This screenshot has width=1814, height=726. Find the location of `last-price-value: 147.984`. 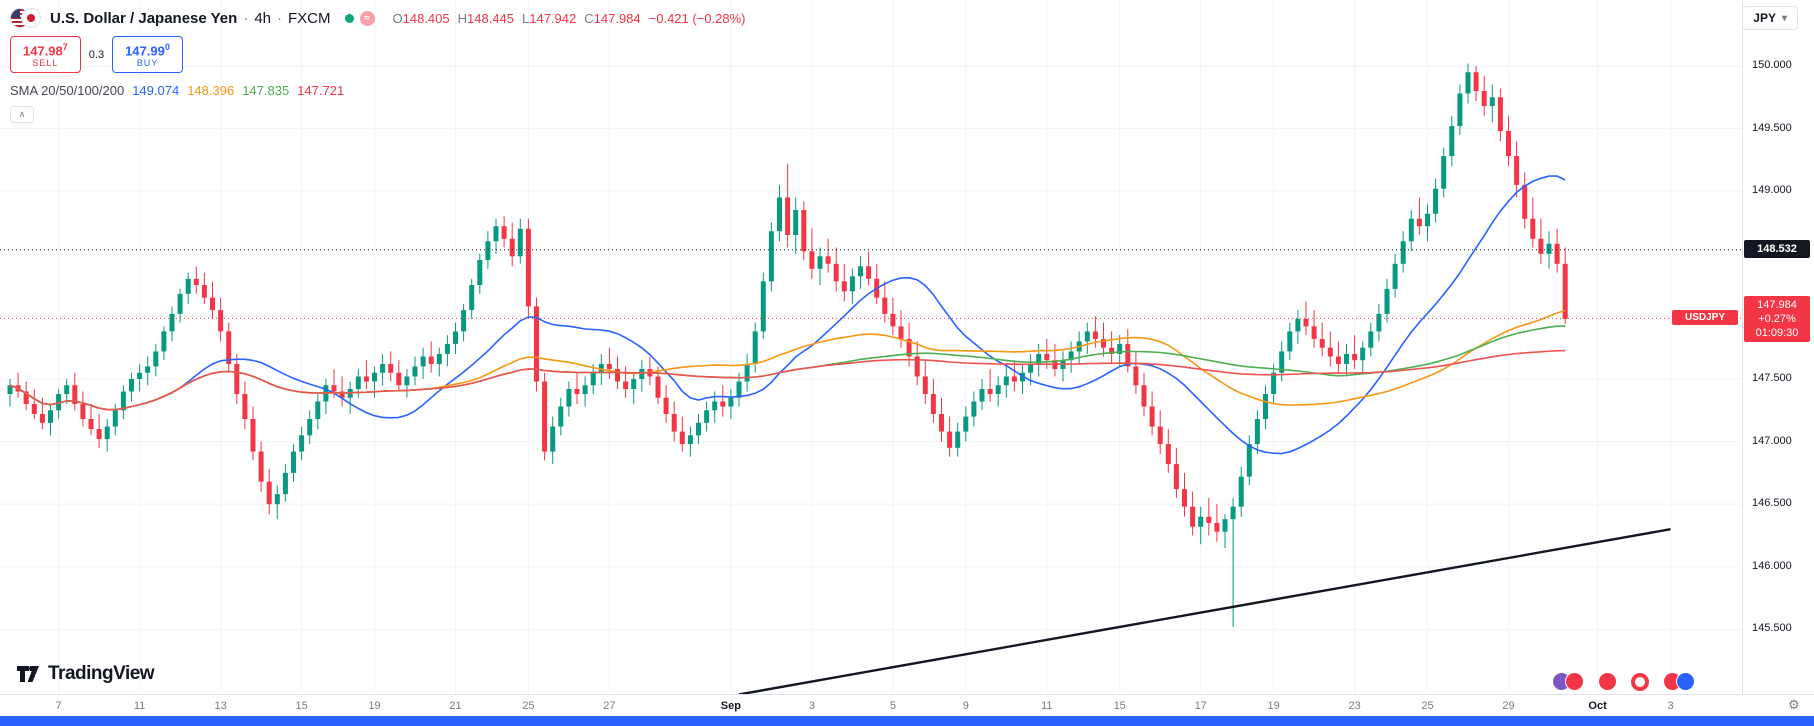

last-price-value: 147.984 is located at coordinates (1777, 305).